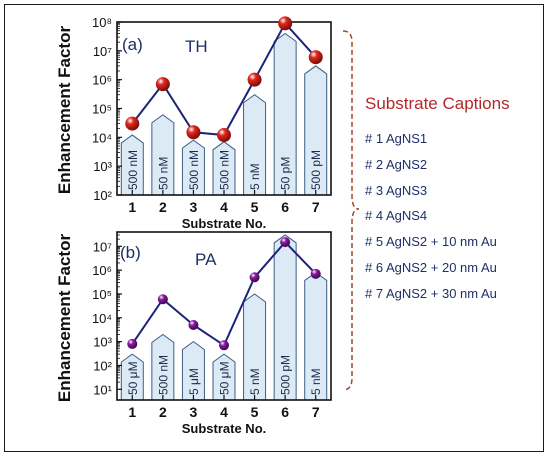 Image resolution: width=550 pixels, height=458 pixels. What do you see at coordinates (437, 103) in the screenshot?
I see `captions-title: Substrate Captions` at bounding box center [437, 103].